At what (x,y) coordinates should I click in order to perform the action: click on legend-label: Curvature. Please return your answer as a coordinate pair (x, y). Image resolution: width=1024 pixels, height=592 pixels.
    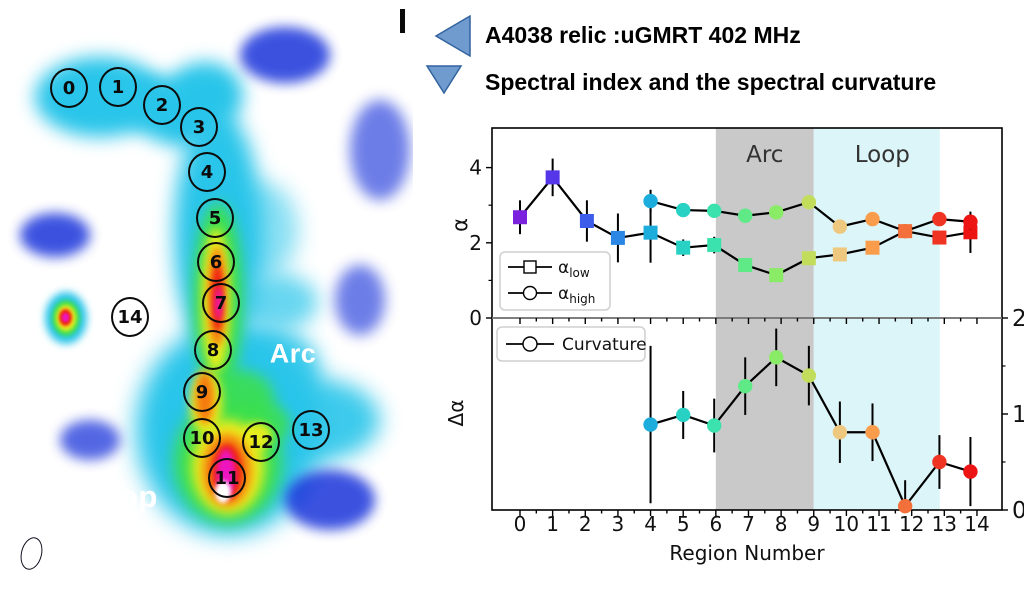
    Looking at the image, I should click on (604, 345).